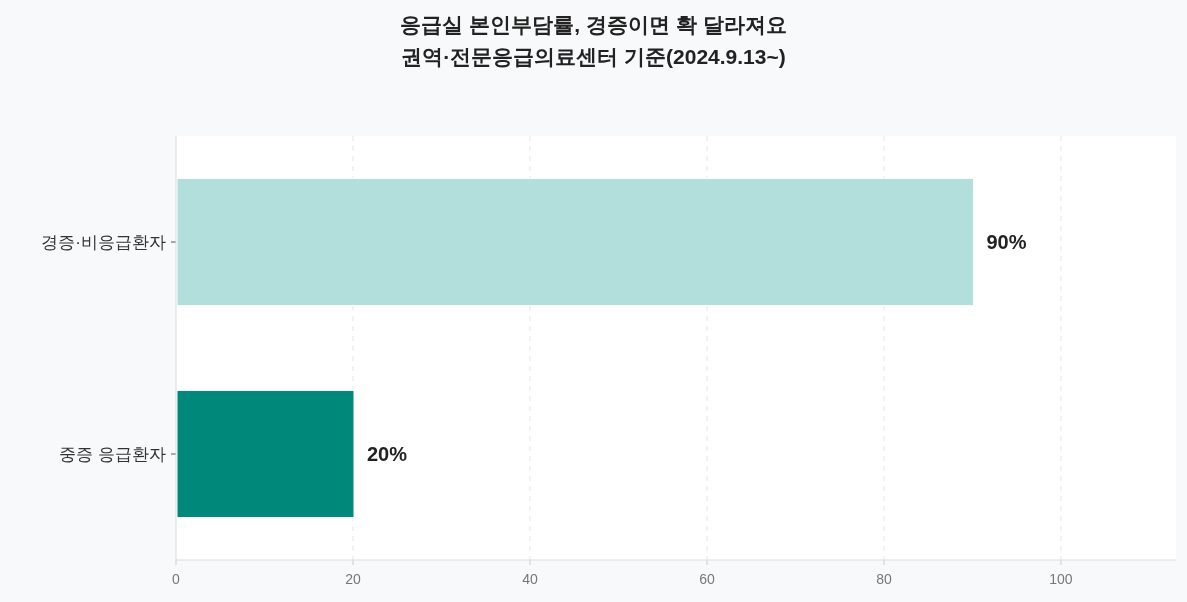  What do you see at coordinates (593, 56) in the screenshot?
I see `chart-subtitle: 권역·전문응급의료센터 기준(2024.9.13~)` at bounding box center [593, 56].